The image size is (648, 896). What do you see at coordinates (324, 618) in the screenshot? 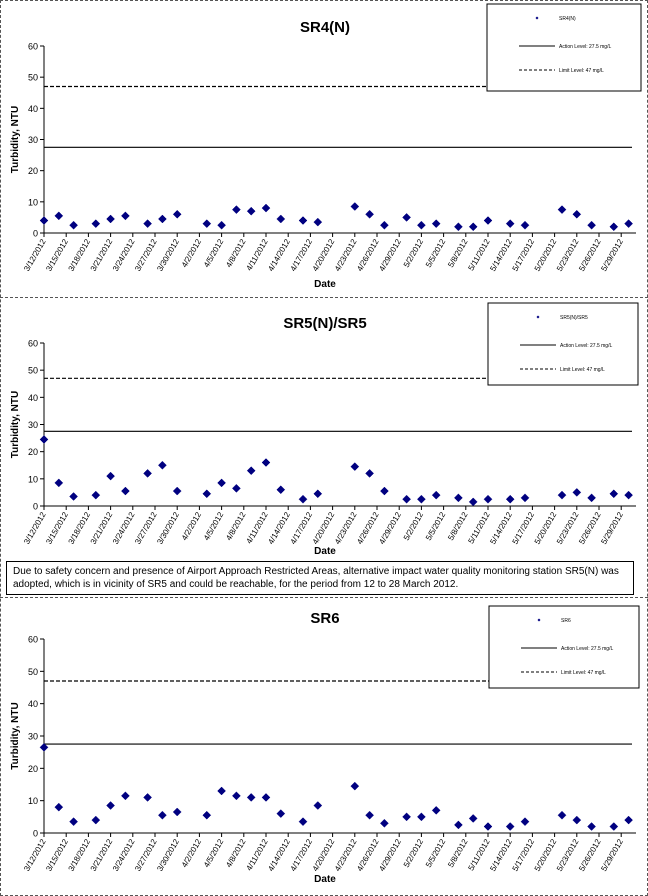
I see `chart-title: SR6` at bounding box center [324, 618].